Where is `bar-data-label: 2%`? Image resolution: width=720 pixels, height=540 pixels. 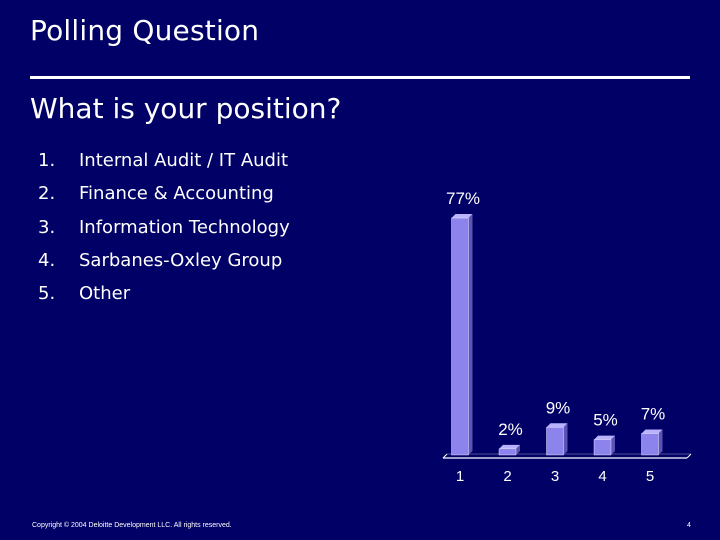
bar-data-label: 2% is located at coordinates (510, 429).